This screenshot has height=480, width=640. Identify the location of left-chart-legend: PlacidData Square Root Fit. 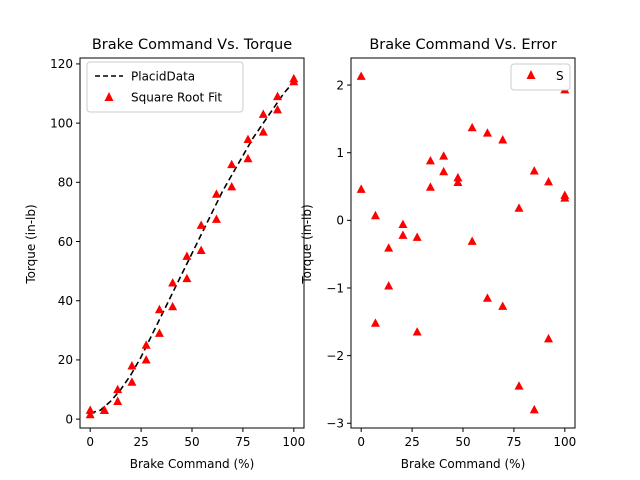
(165, 87).